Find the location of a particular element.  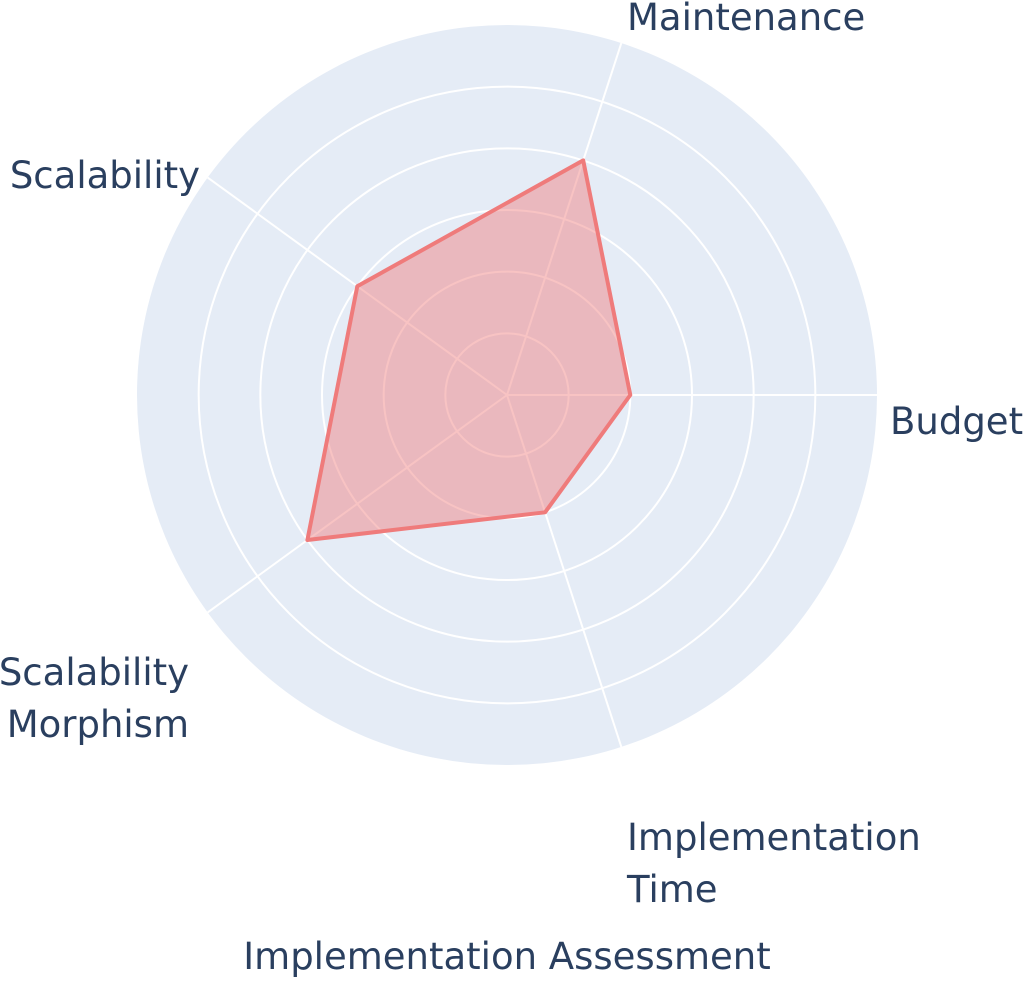

axis-label-scalability_morphism-line-1: Scalability is located at coordinates (94, 672).